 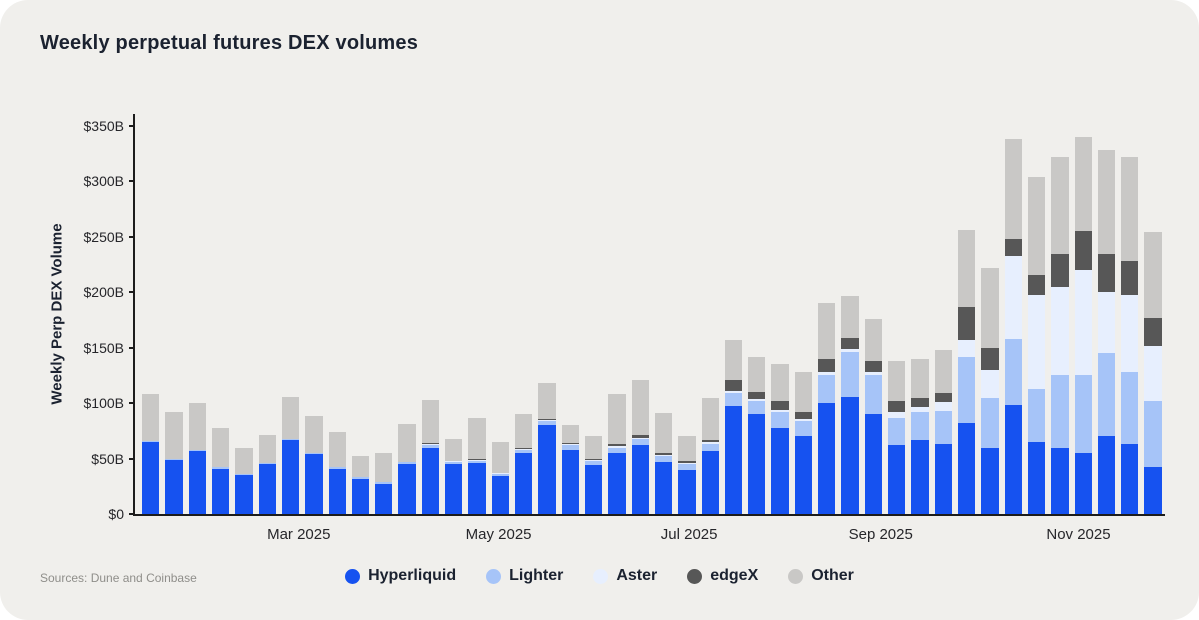 What do you see at coordinates (109, 181) in the screenshot?
I see `y-tick: $300B` at bounding box center [109, 181].